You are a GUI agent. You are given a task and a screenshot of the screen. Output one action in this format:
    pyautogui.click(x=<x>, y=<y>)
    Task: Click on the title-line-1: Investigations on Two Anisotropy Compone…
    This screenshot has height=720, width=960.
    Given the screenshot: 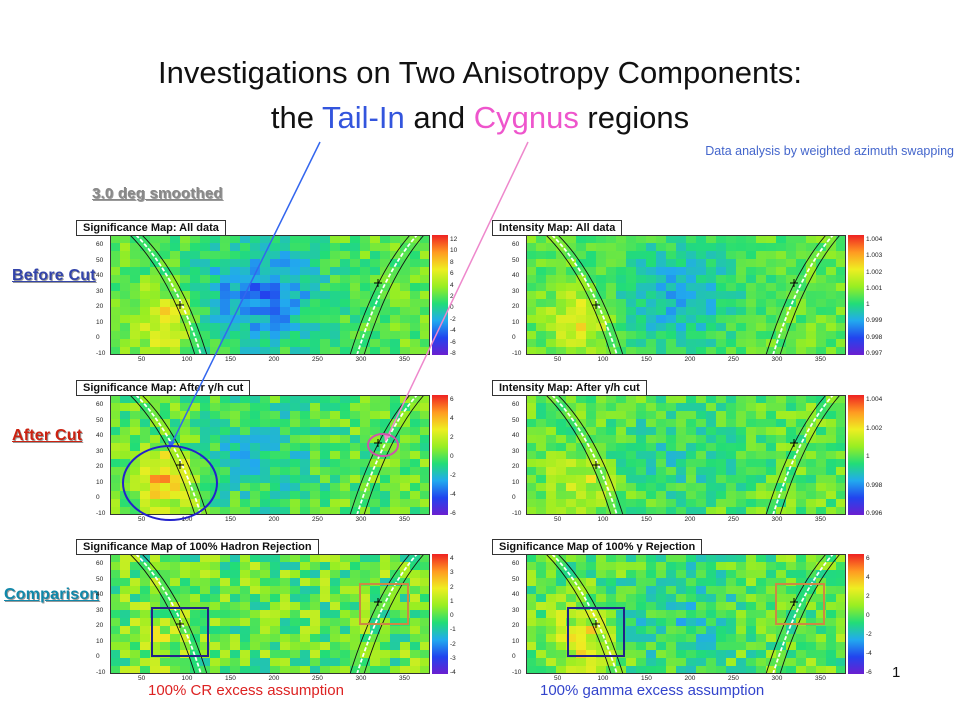 What is the action you would take?
    pyautogui.click(x=480, y=72)
    